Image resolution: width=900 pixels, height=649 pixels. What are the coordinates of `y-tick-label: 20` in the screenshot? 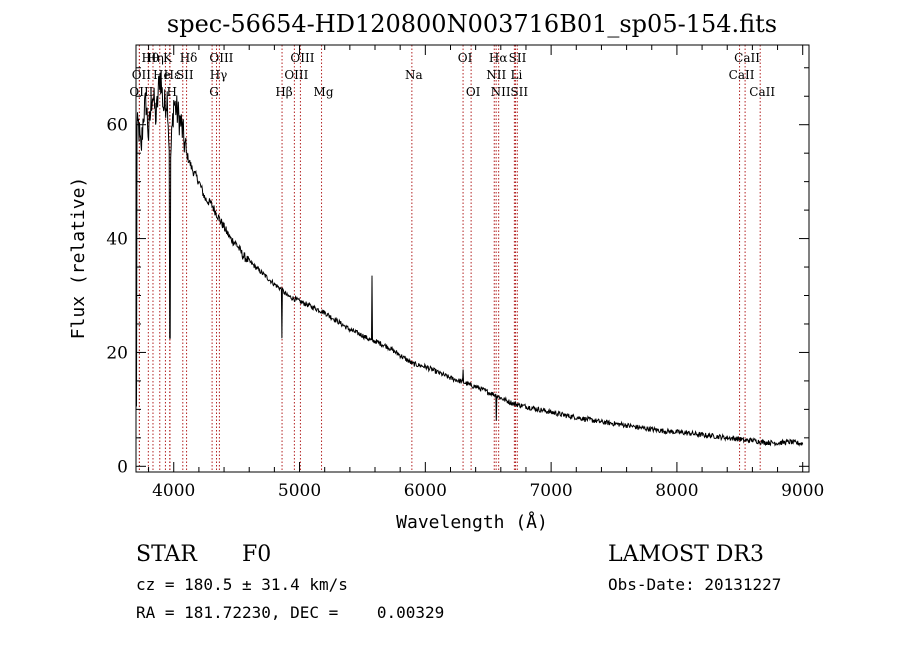 It's located at (117, 353).